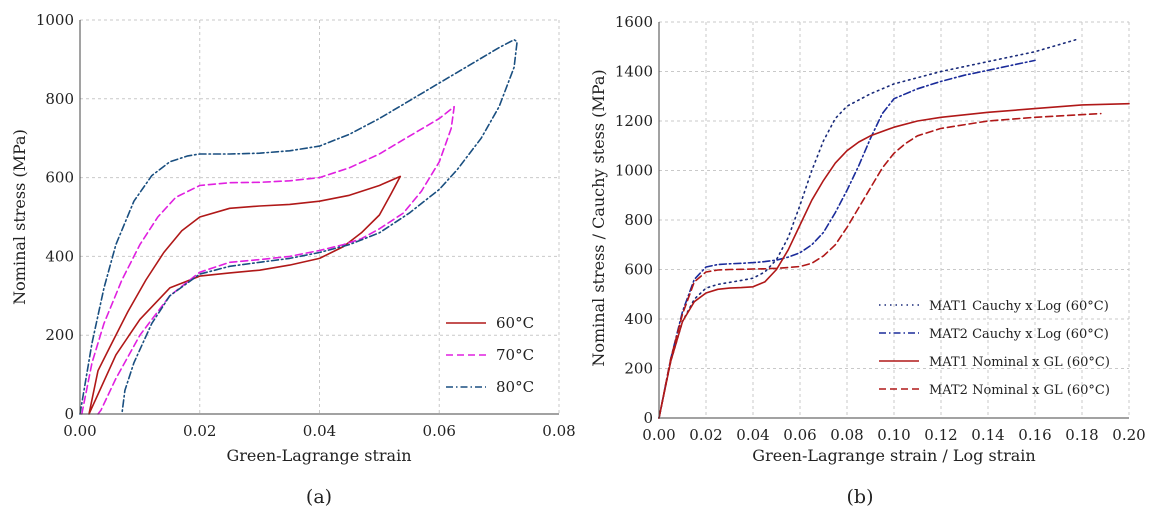 This screenshot has height=520, width=1159. I want to click on panel-b-y-tick-label: 600, so click(638, 270).